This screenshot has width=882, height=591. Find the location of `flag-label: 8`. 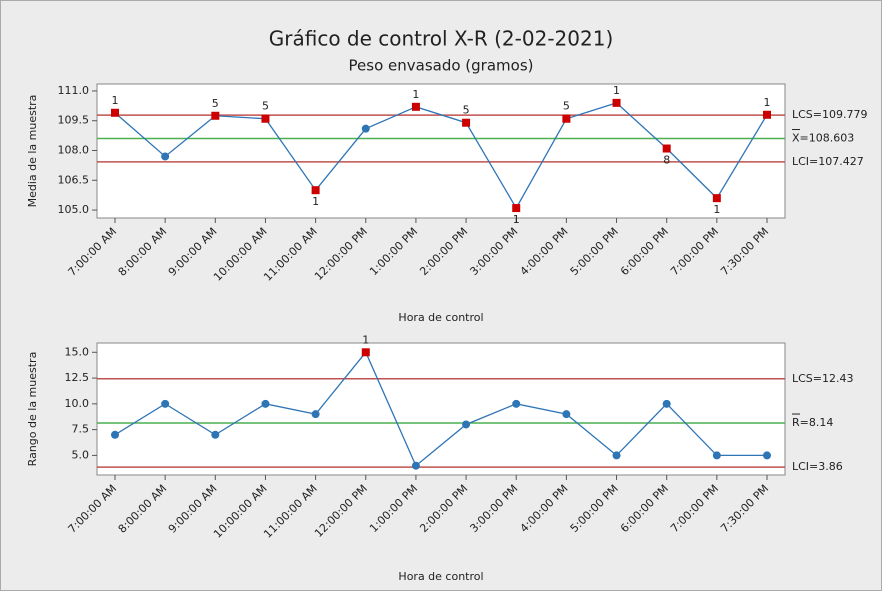

flag-label: 8 is located at coordinates (666, 160).